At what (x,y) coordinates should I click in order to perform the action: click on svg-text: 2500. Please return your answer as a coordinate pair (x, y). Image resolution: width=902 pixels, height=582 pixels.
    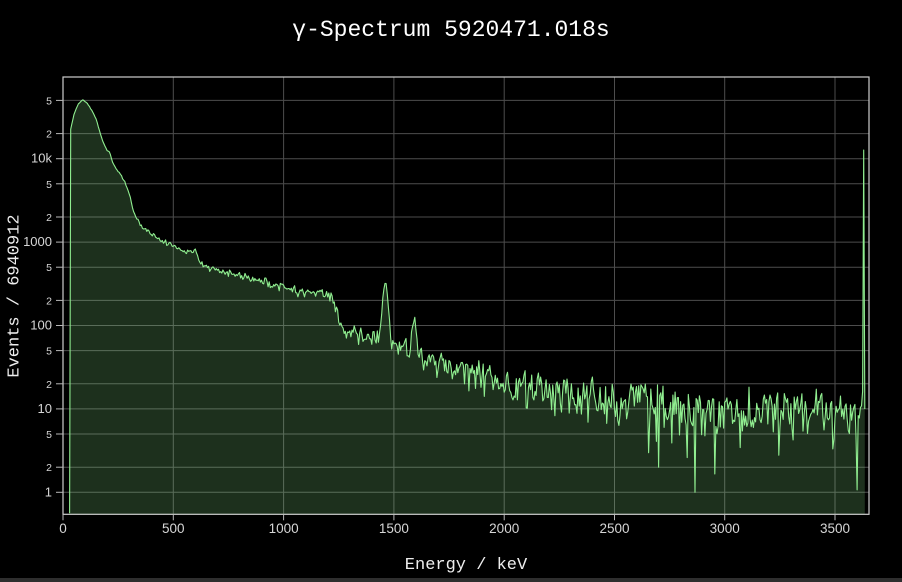
    Looking at the image, I should click on (614, 528).